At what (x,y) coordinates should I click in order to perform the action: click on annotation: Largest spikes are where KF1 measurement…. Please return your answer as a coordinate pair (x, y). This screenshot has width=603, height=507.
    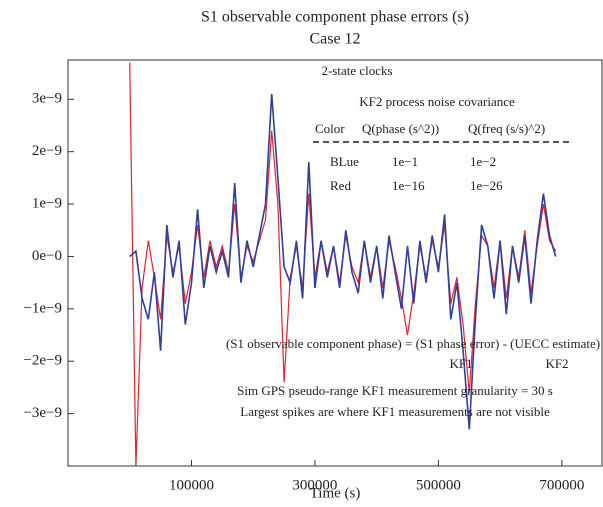
    Looking at the image, I should click on (395, 411).